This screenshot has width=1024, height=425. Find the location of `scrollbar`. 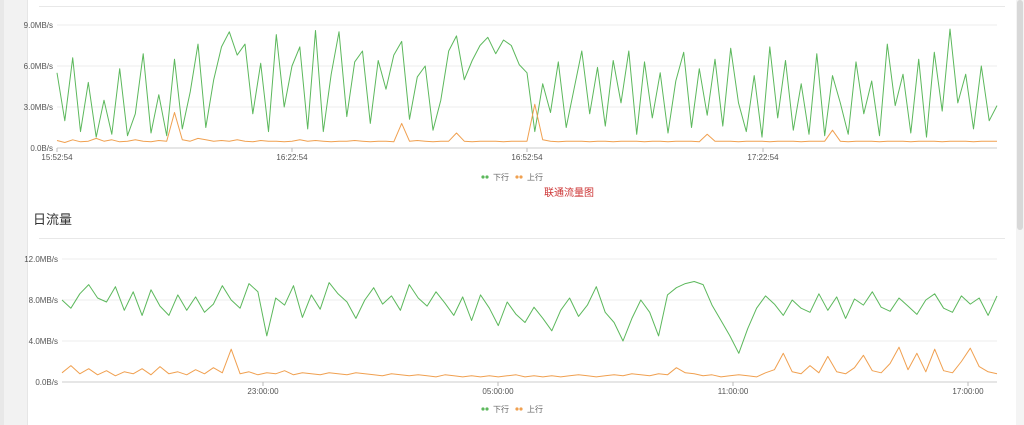

scrollbar is located at coordinates (1020, 212).